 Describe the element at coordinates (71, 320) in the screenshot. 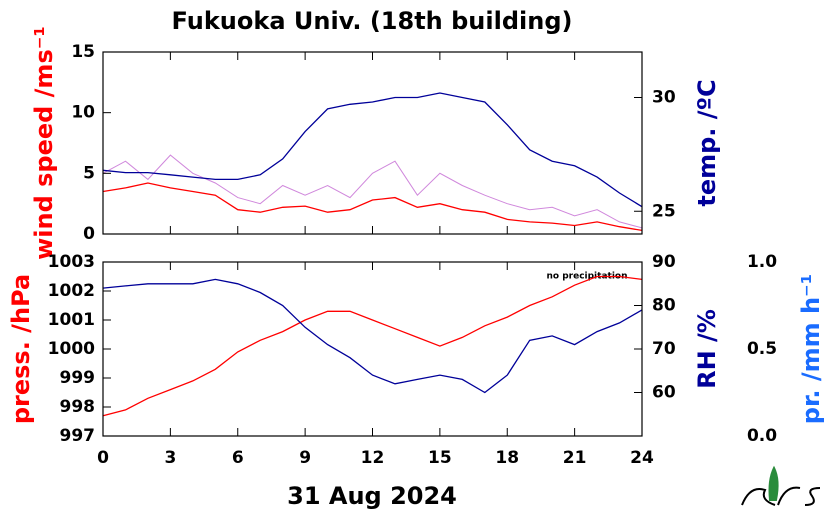

I see `y-tick-label: 1001` at that location.